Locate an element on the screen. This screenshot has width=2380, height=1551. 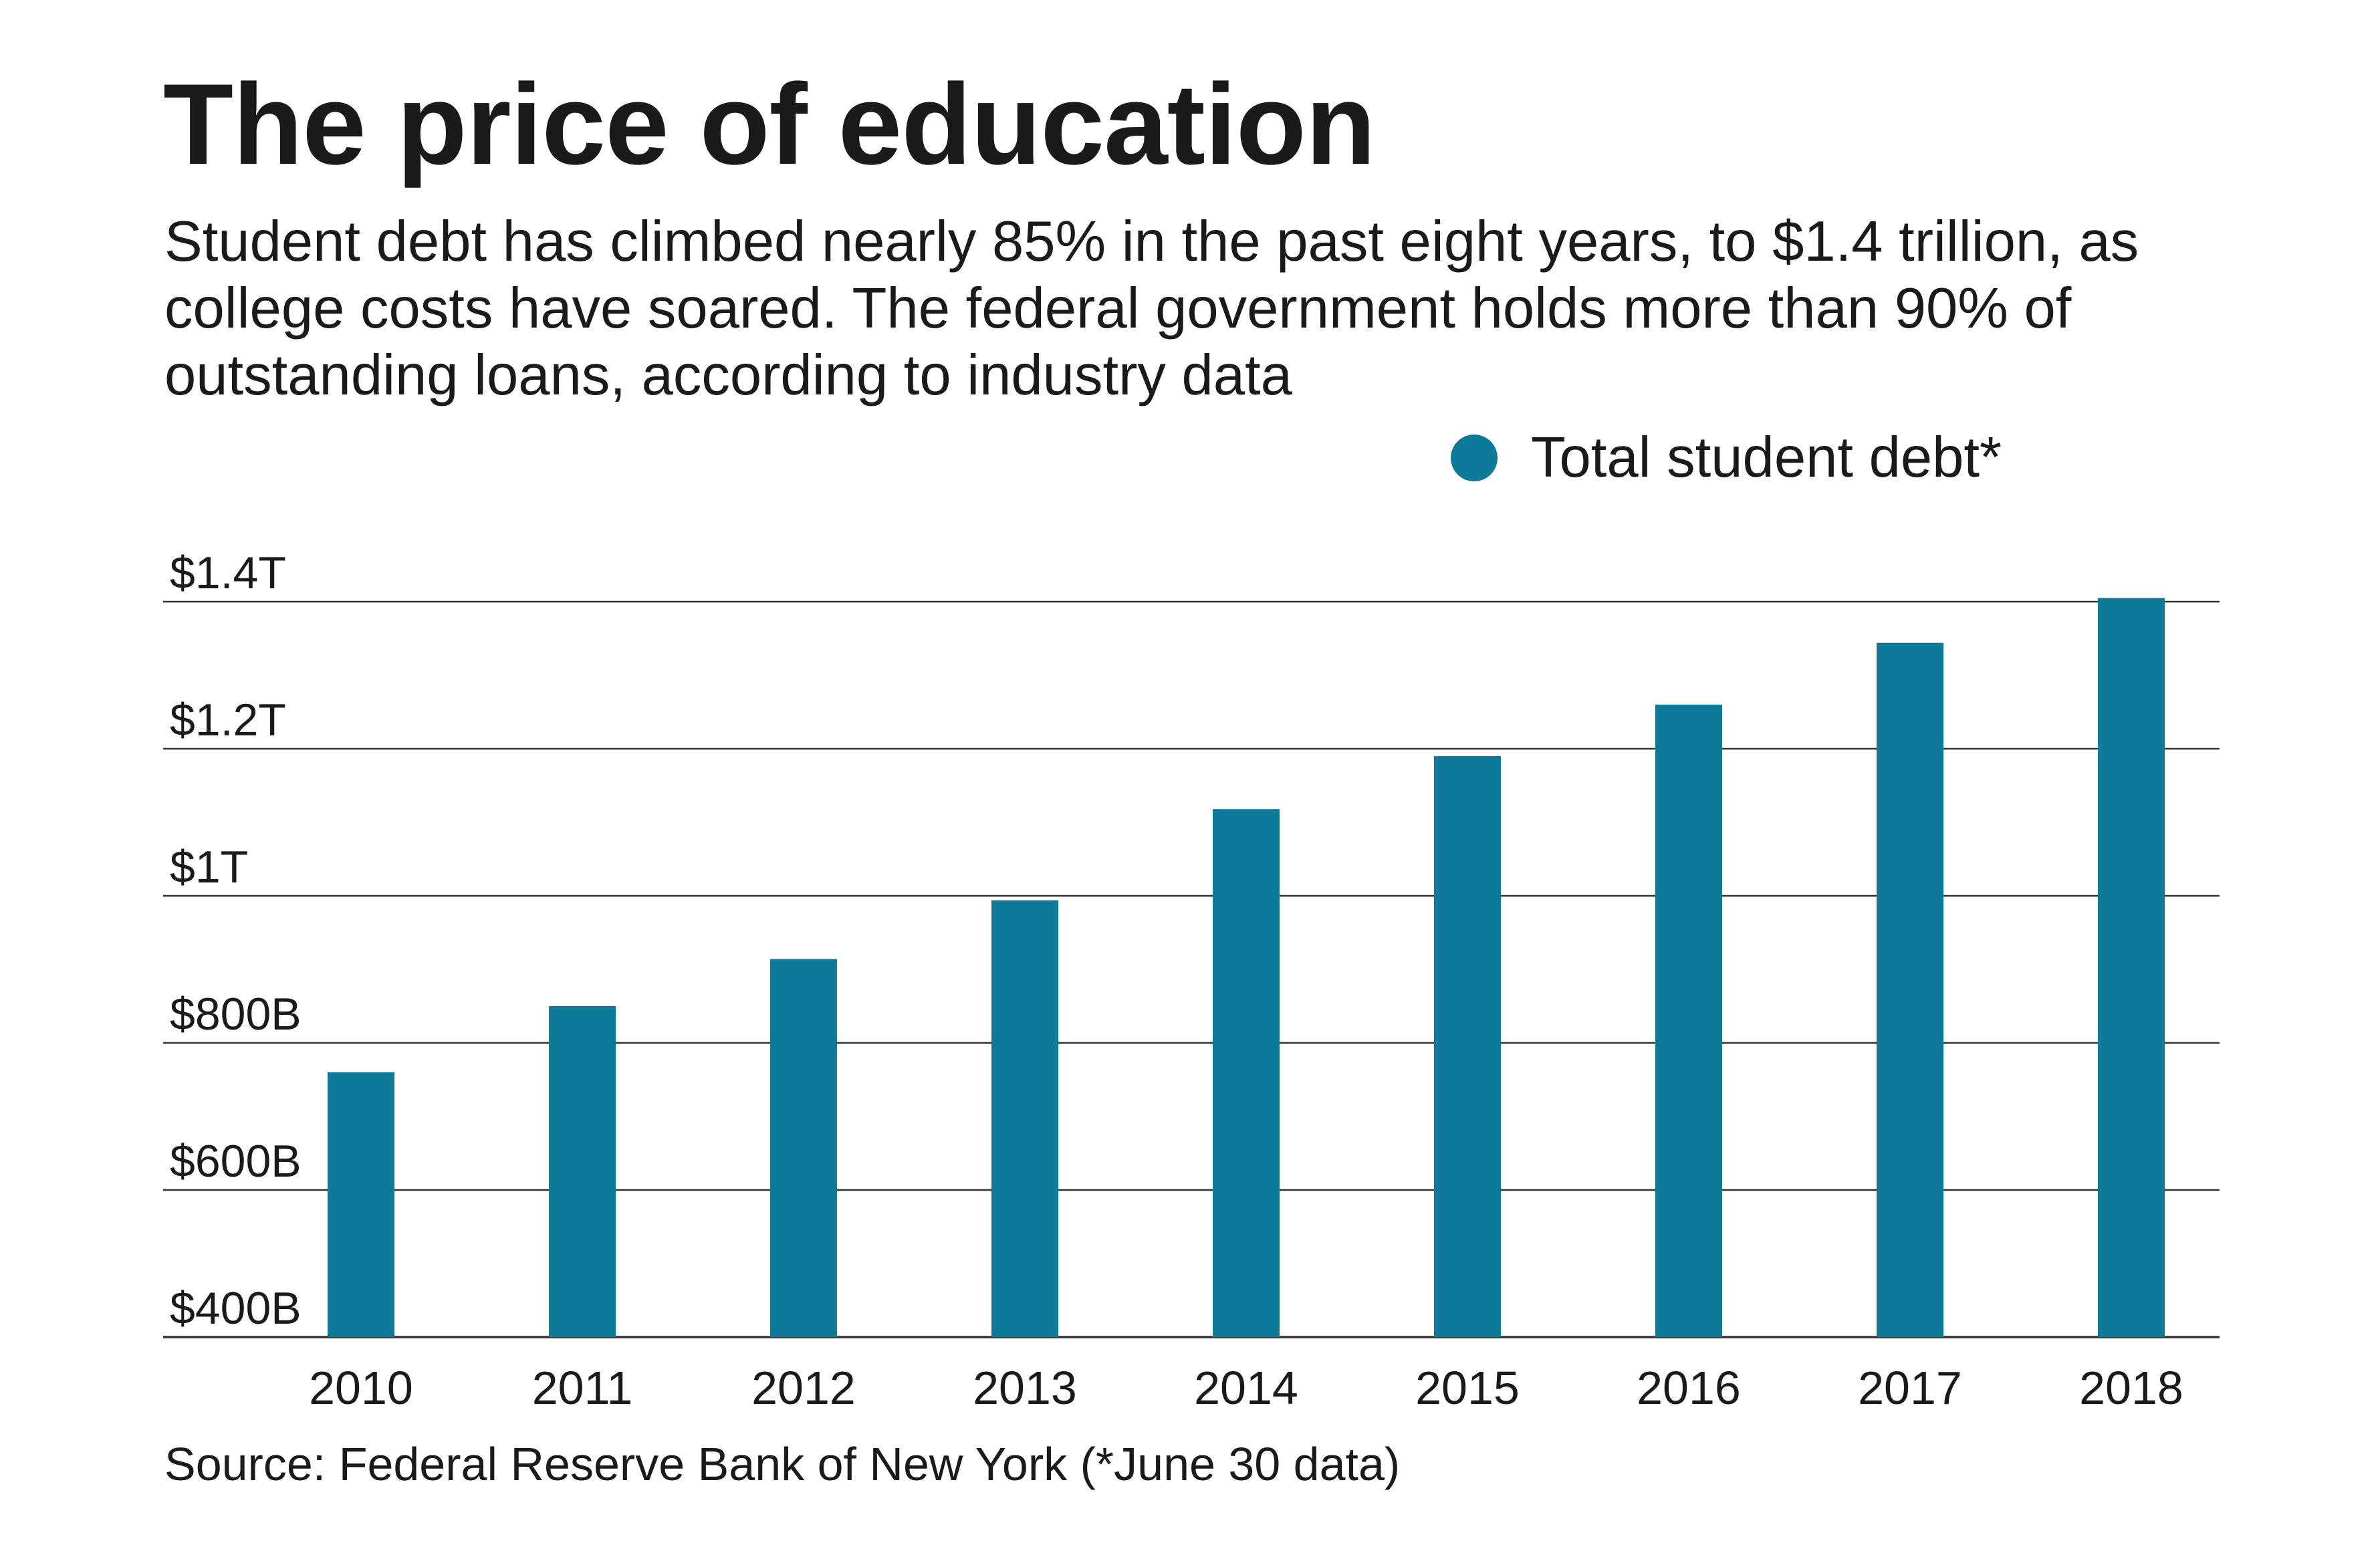
x-tick-label: 2017 is located at coordinates (1910, 1388).